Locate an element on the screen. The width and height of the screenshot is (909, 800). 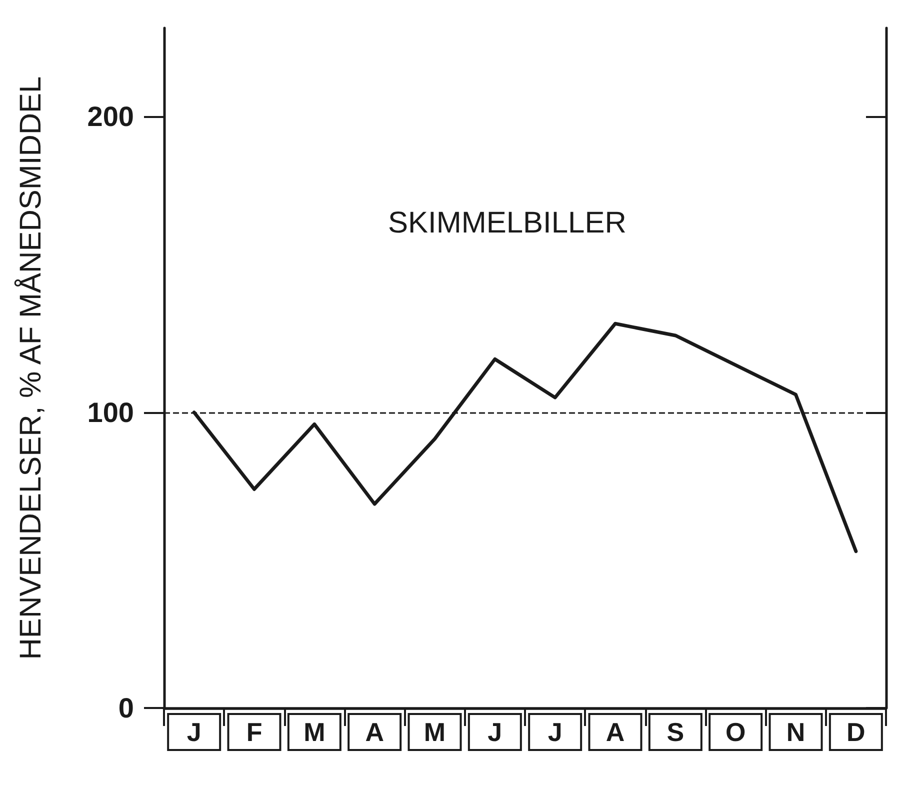
annotation: SKIMMELBILLER is located at coordinates (507, 223).